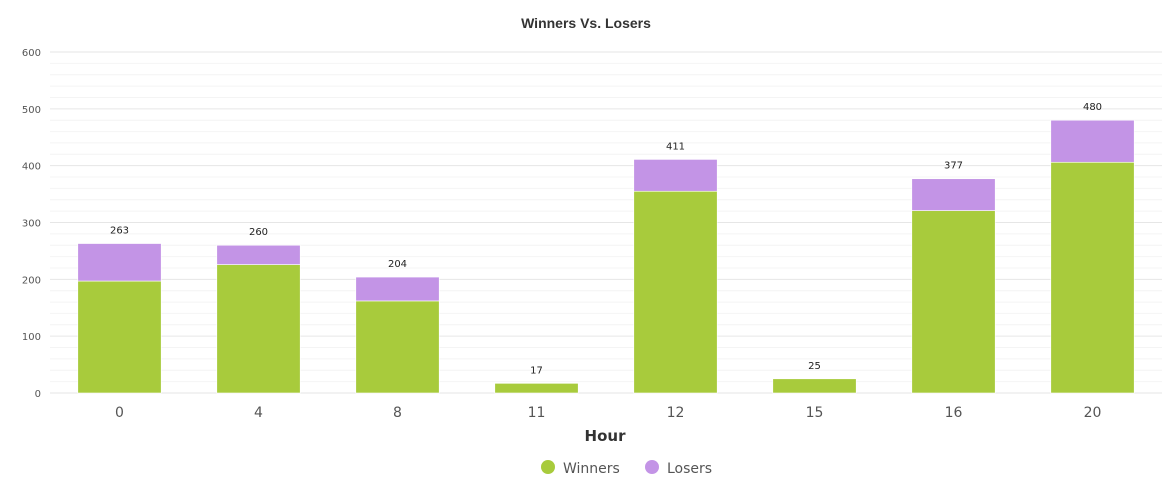  I want to click on y-tick-label: 100, so click(31, 337).